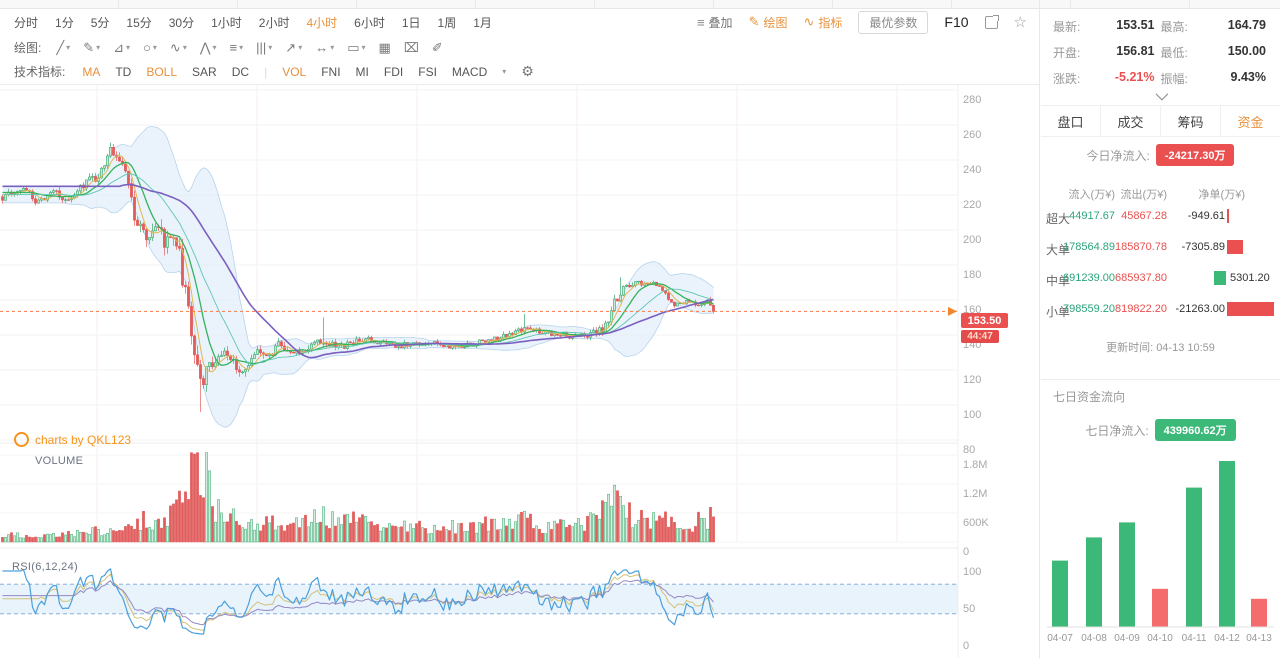  What do you see at coordinates (1058, 219) in the screenshot?
I see `flow-row-label: 超大` at bounding box center [1058, 219].